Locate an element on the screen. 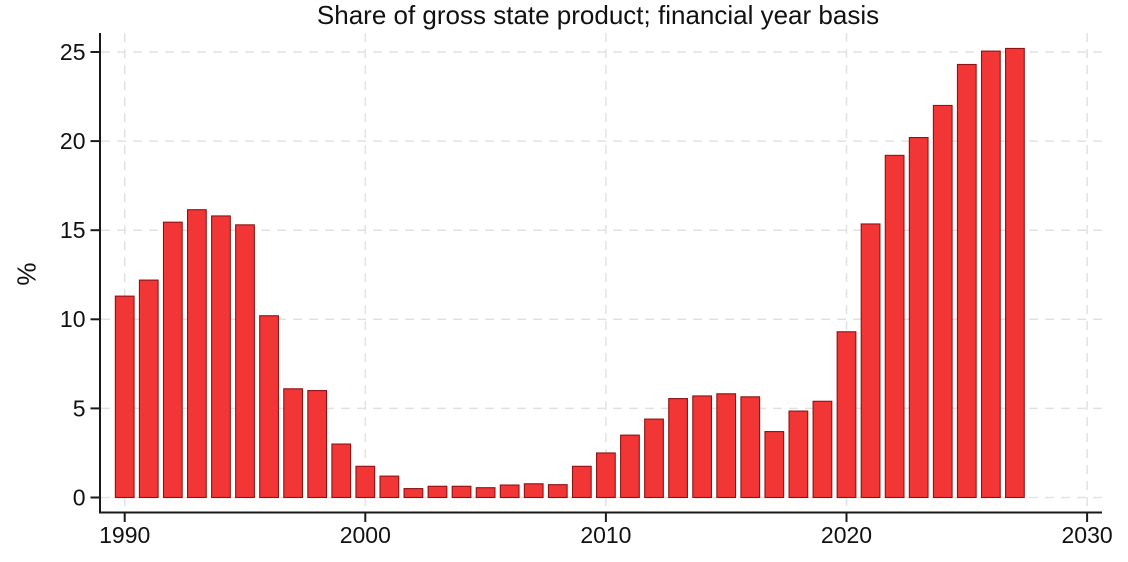 This screenshot has height=562, width=1128. svg-text: 15 is located at coordinates (73, 230).